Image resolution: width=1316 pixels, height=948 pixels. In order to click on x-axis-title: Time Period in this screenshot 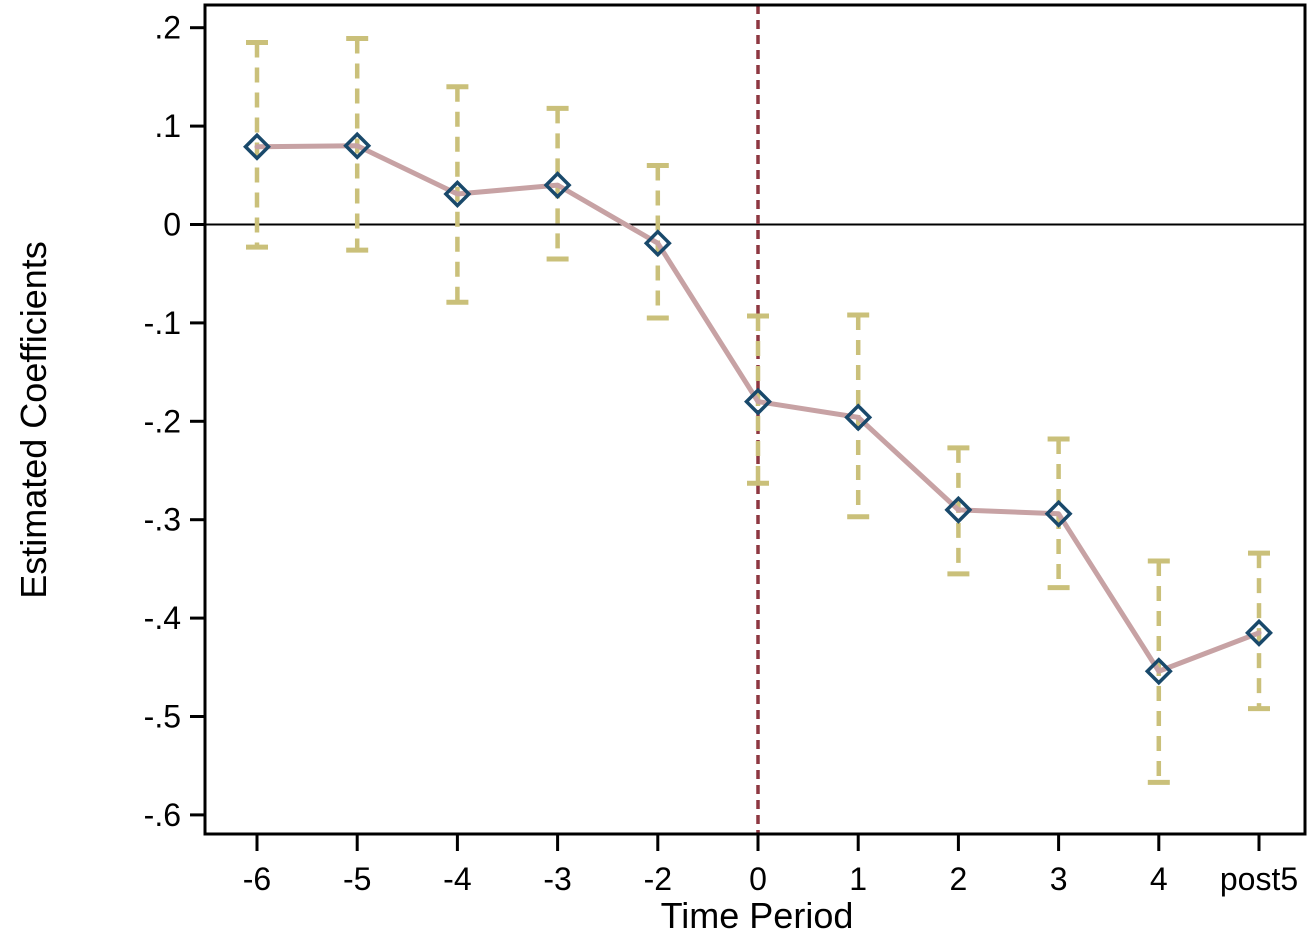, I will do `click(757, 915)`.